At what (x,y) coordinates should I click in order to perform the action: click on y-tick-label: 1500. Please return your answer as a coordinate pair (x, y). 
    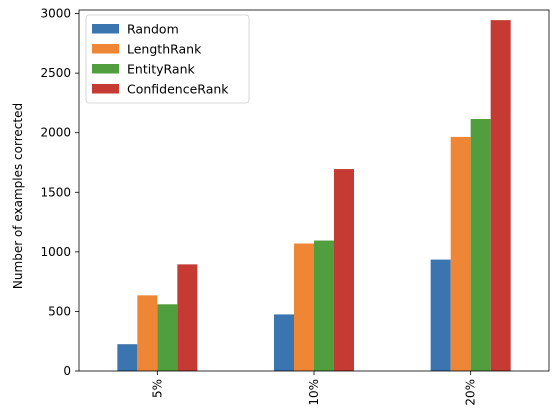
    Looking at the image, I should click on (55, 192).